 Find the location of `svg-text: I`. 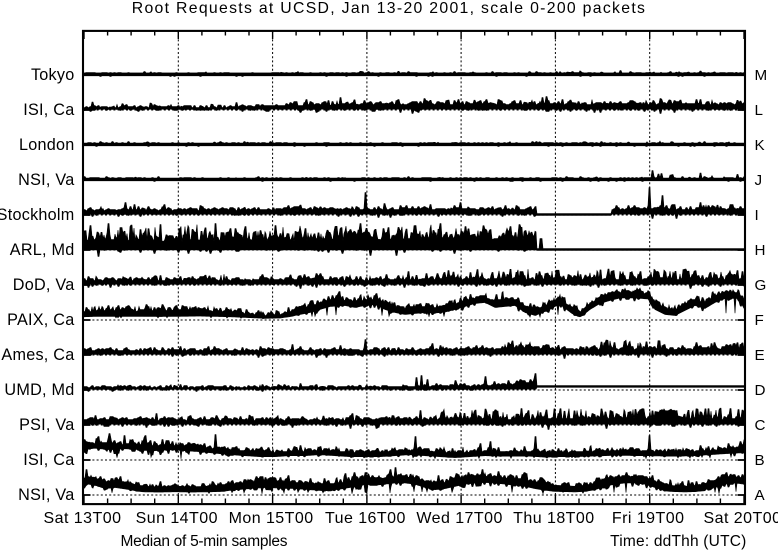

svg-text: I is located at coordinates (757, 215).